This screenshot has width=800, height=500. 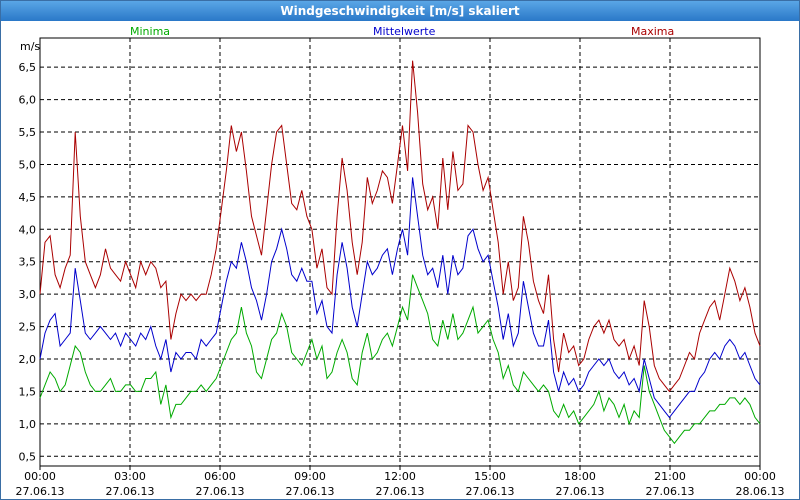 What do you see at coordinates (400, 476) in the screenshot?
I see `x-tick-time: 12:00` at bounding box center [400, 476].